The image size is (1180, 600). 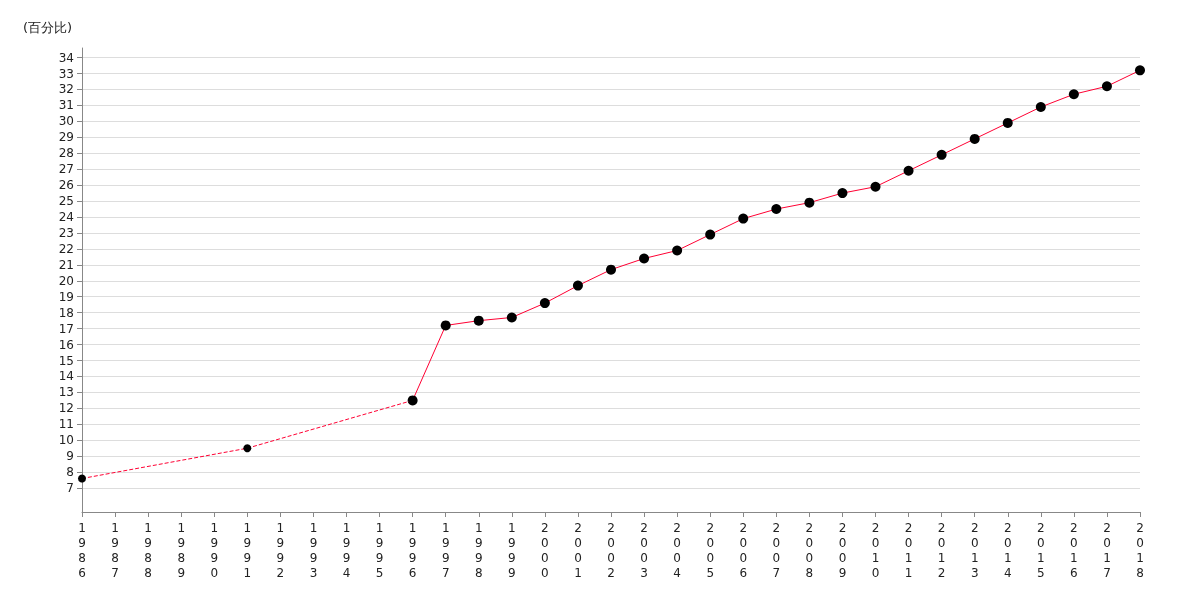 What do you see at coordinates (280, 550) in the screenshot?
I see `x-tick-label: 1992` at bounding box center [280, 550].